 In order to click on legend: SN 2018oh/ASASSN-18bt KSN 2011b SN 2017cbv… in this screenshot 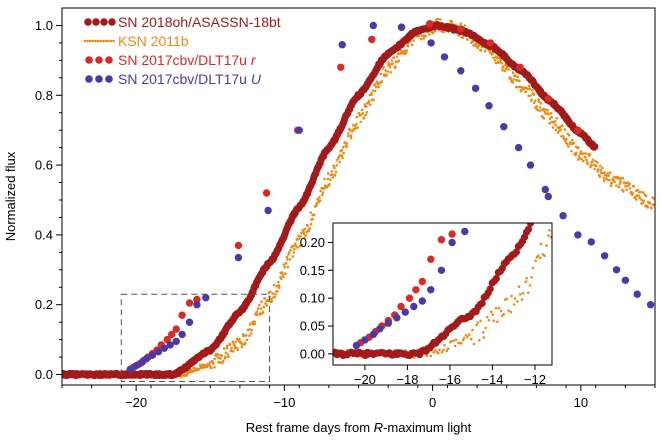, I will do `click(182, 50)`.